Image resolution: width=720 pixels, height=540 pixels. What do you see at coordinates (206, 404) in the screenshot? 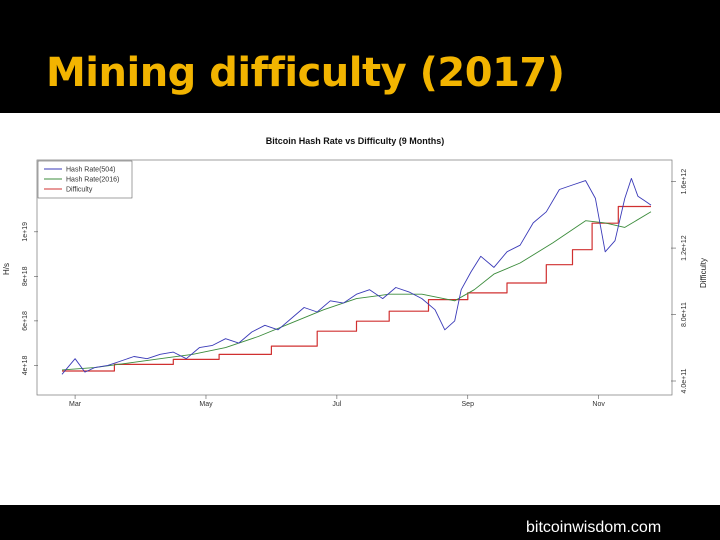
I see `x-tick-label: May` at bounding box center [206, 404].